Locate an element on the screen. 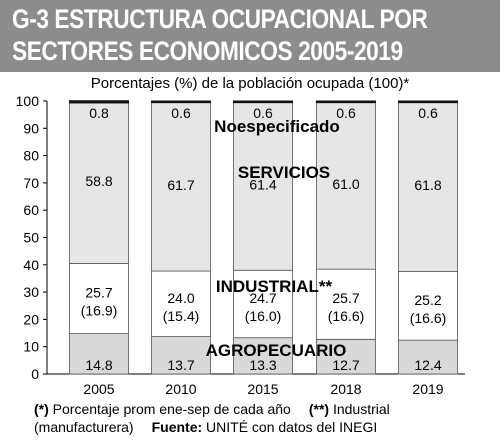 The height and width of the screenshot is (443, 500). bar-segment-servicios-2010 is located at coordinates (181, 187).